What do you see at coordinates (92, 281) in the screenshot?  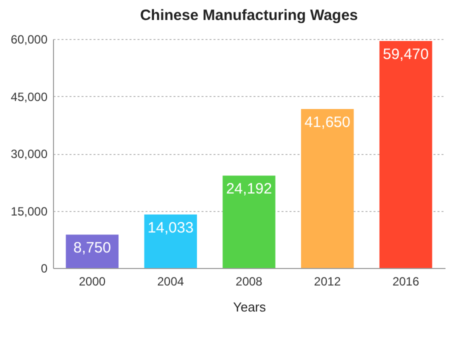 I see `x-tick-label: 2000` at bounding box center [92, 281].